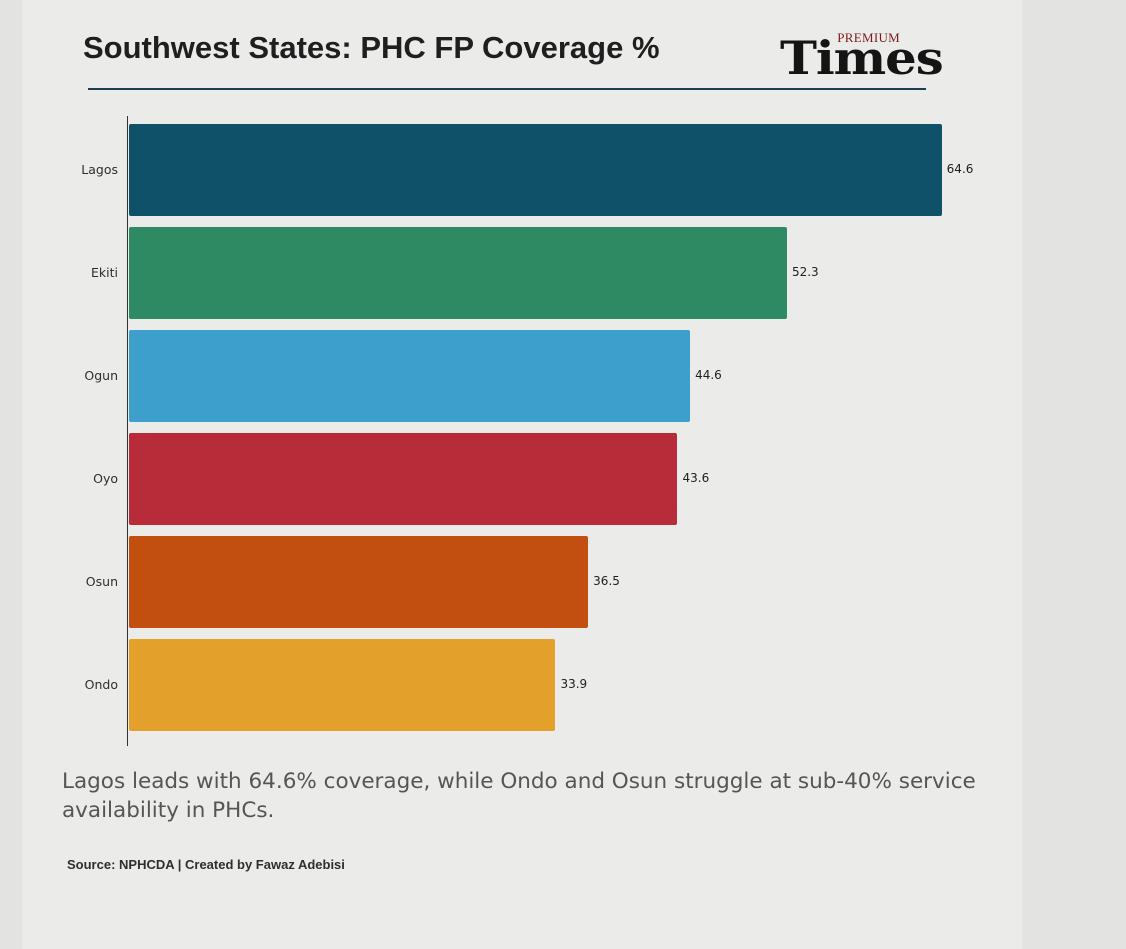 The width and height of the screenshot is (1126, 949). What do you see at coordinates (99, 169) in the screenshot?
I see `category-label-lagos: Lagos` at bounding box center [99, 169].